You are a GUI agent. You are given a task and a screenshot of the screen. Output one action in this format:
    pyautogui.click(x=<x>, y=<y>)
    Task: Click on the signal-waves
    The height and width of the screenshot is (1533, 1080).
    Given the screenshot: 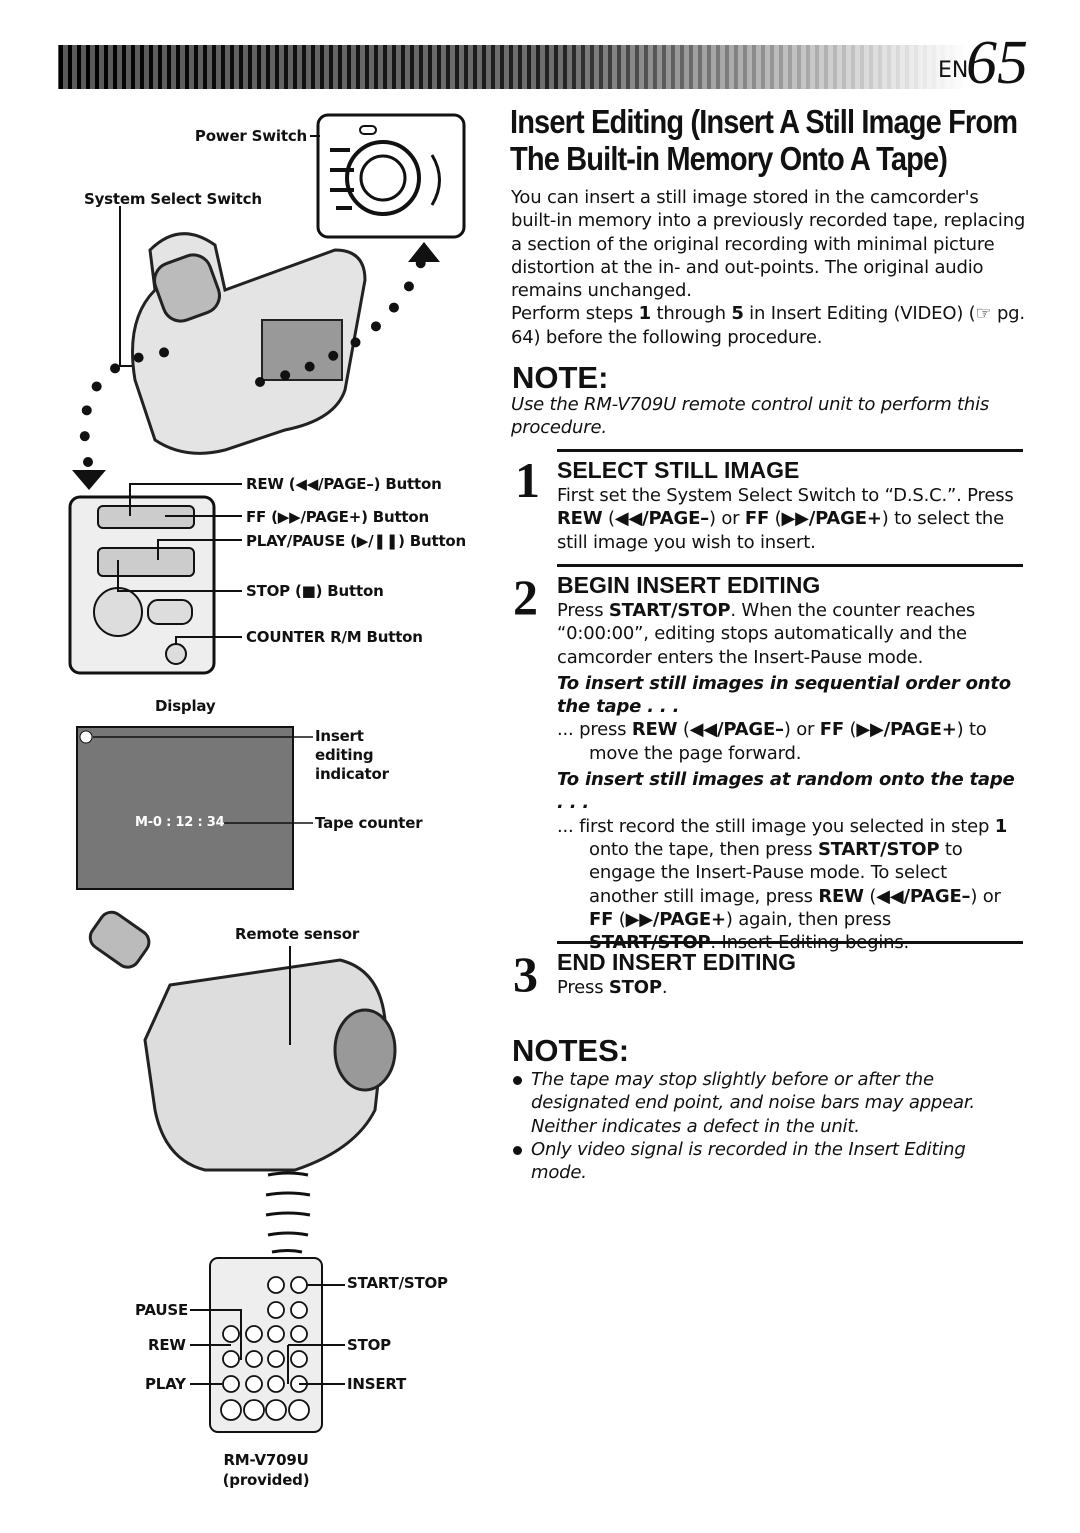 What is the action you would take?
    pyautogui.click(x=288, y=1212)
    